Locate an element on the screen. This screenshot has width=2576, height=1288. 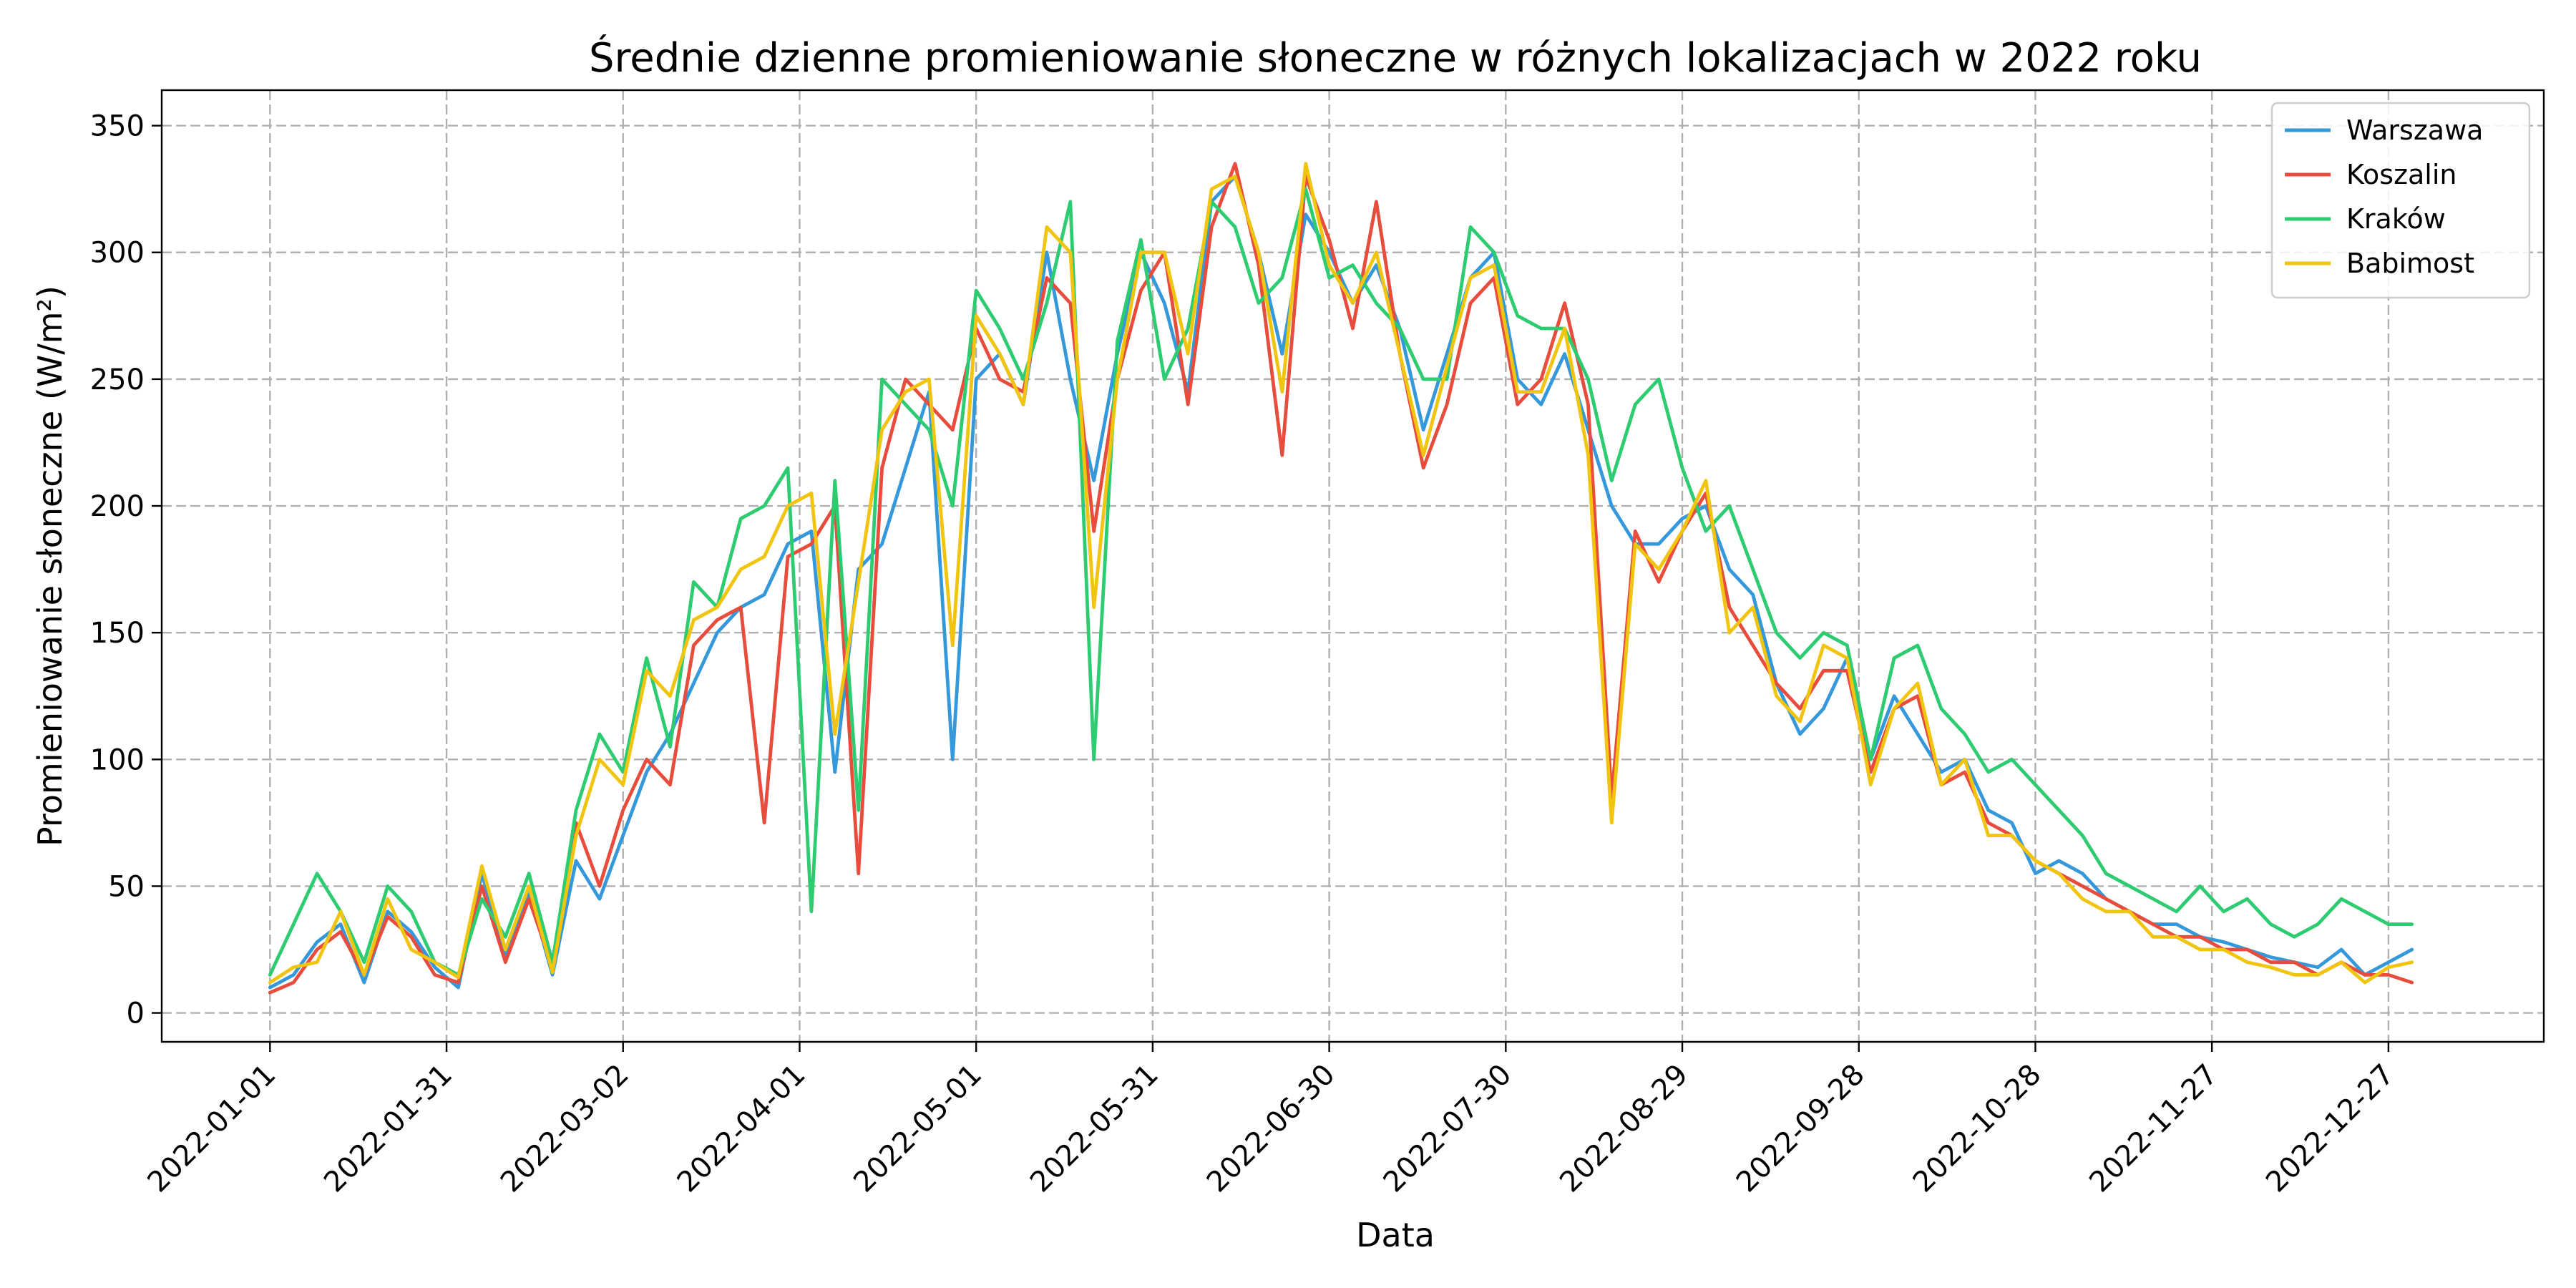
legend-label: Koszalin is located at coordinates (2401, 174).